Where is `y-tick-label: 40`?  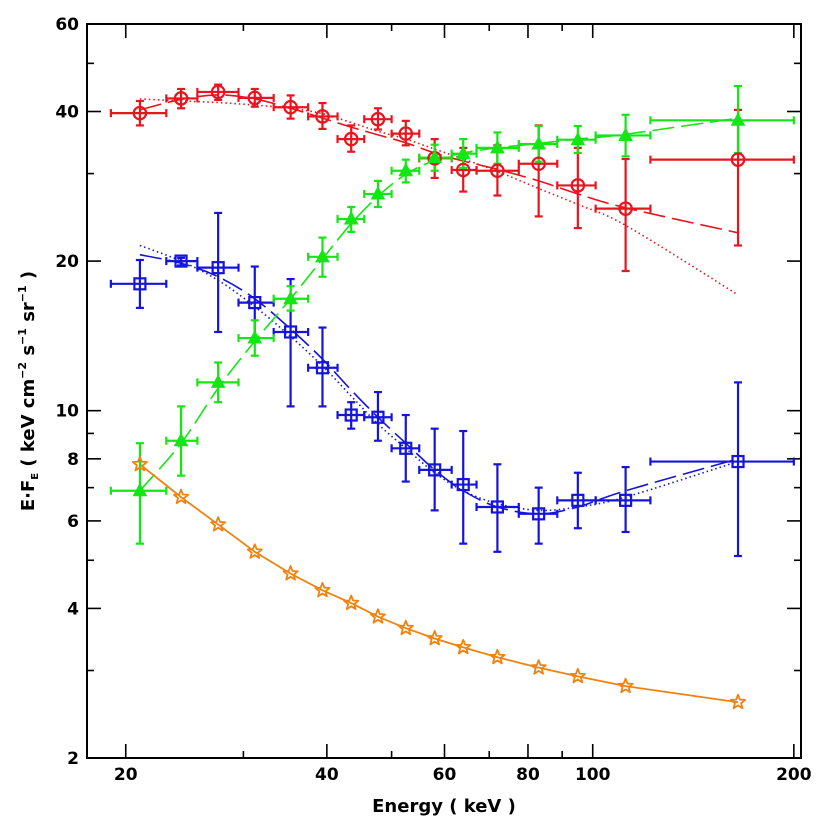
y-tick-label: 40 is located at coordinates (67, 113).